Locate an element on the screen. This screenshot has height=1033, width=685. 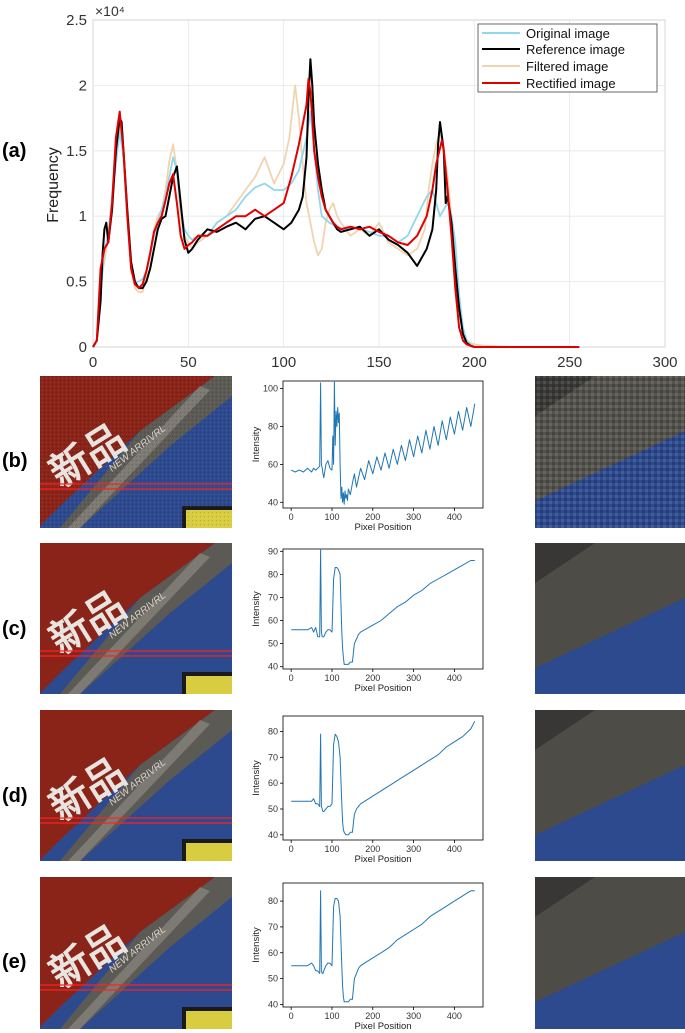
y-axis-label: Frequency is located at coordinates (53, 185).